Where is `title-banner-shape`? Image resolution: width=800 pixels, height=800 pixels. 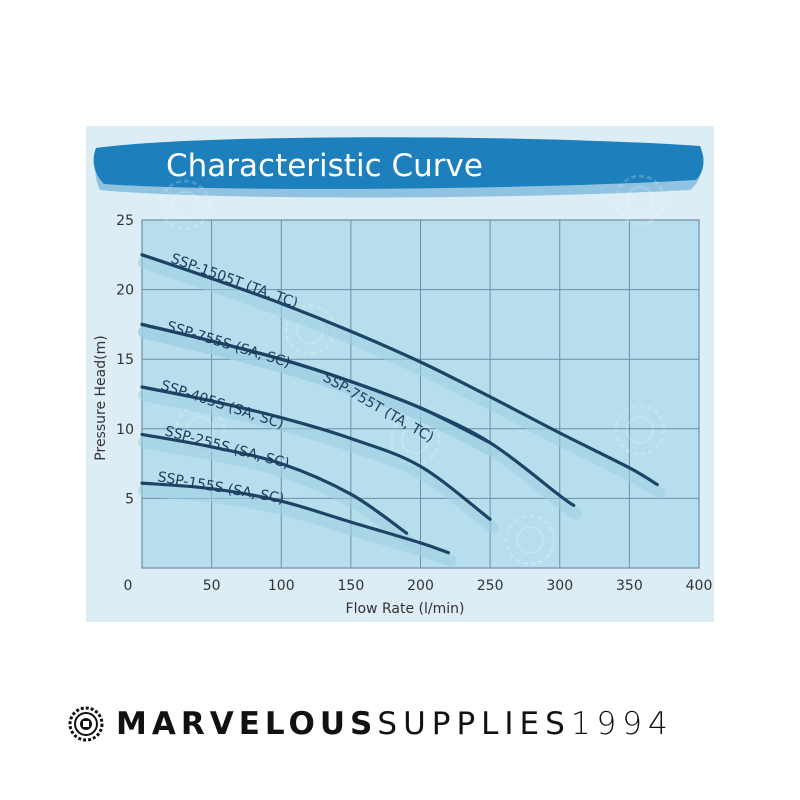
title-banner-shape is located at coordinates (398, 163).